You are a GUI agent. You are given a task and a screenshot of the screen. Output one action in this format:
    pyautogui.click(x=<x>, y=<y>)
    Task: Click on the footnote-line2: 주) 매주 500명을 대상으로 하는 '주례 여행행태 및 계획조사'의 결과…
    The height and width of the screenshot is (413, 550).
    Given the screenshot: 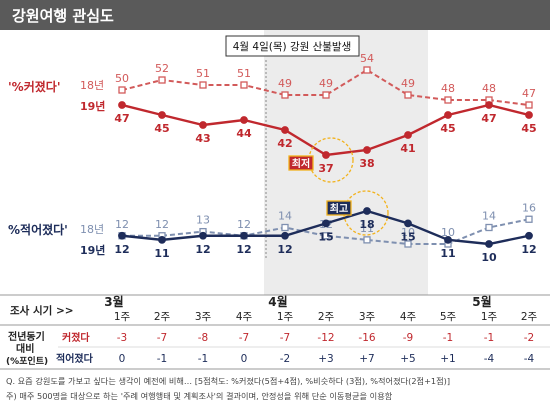 What is the action you would take?
    pyautogui.click(x=199, y=396)
    